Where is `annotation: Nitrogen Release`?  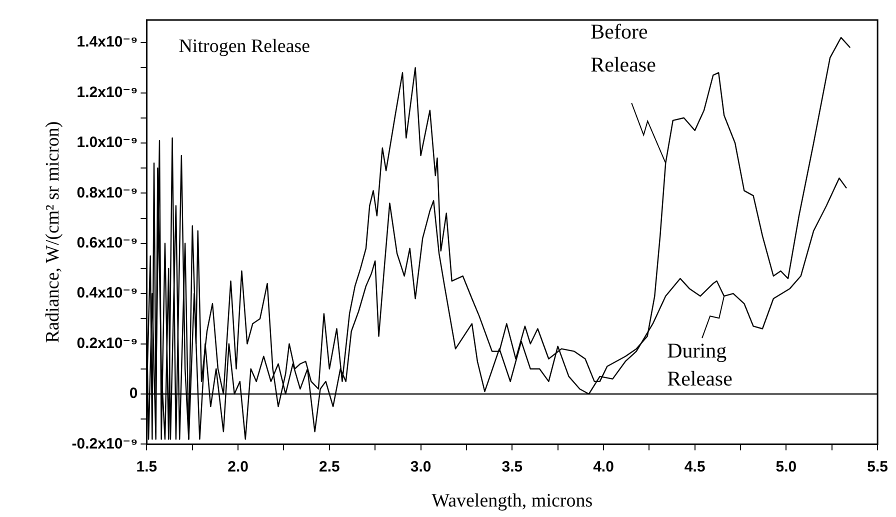
annotation: Nitrogen Release is located at coordinates (244, 46).